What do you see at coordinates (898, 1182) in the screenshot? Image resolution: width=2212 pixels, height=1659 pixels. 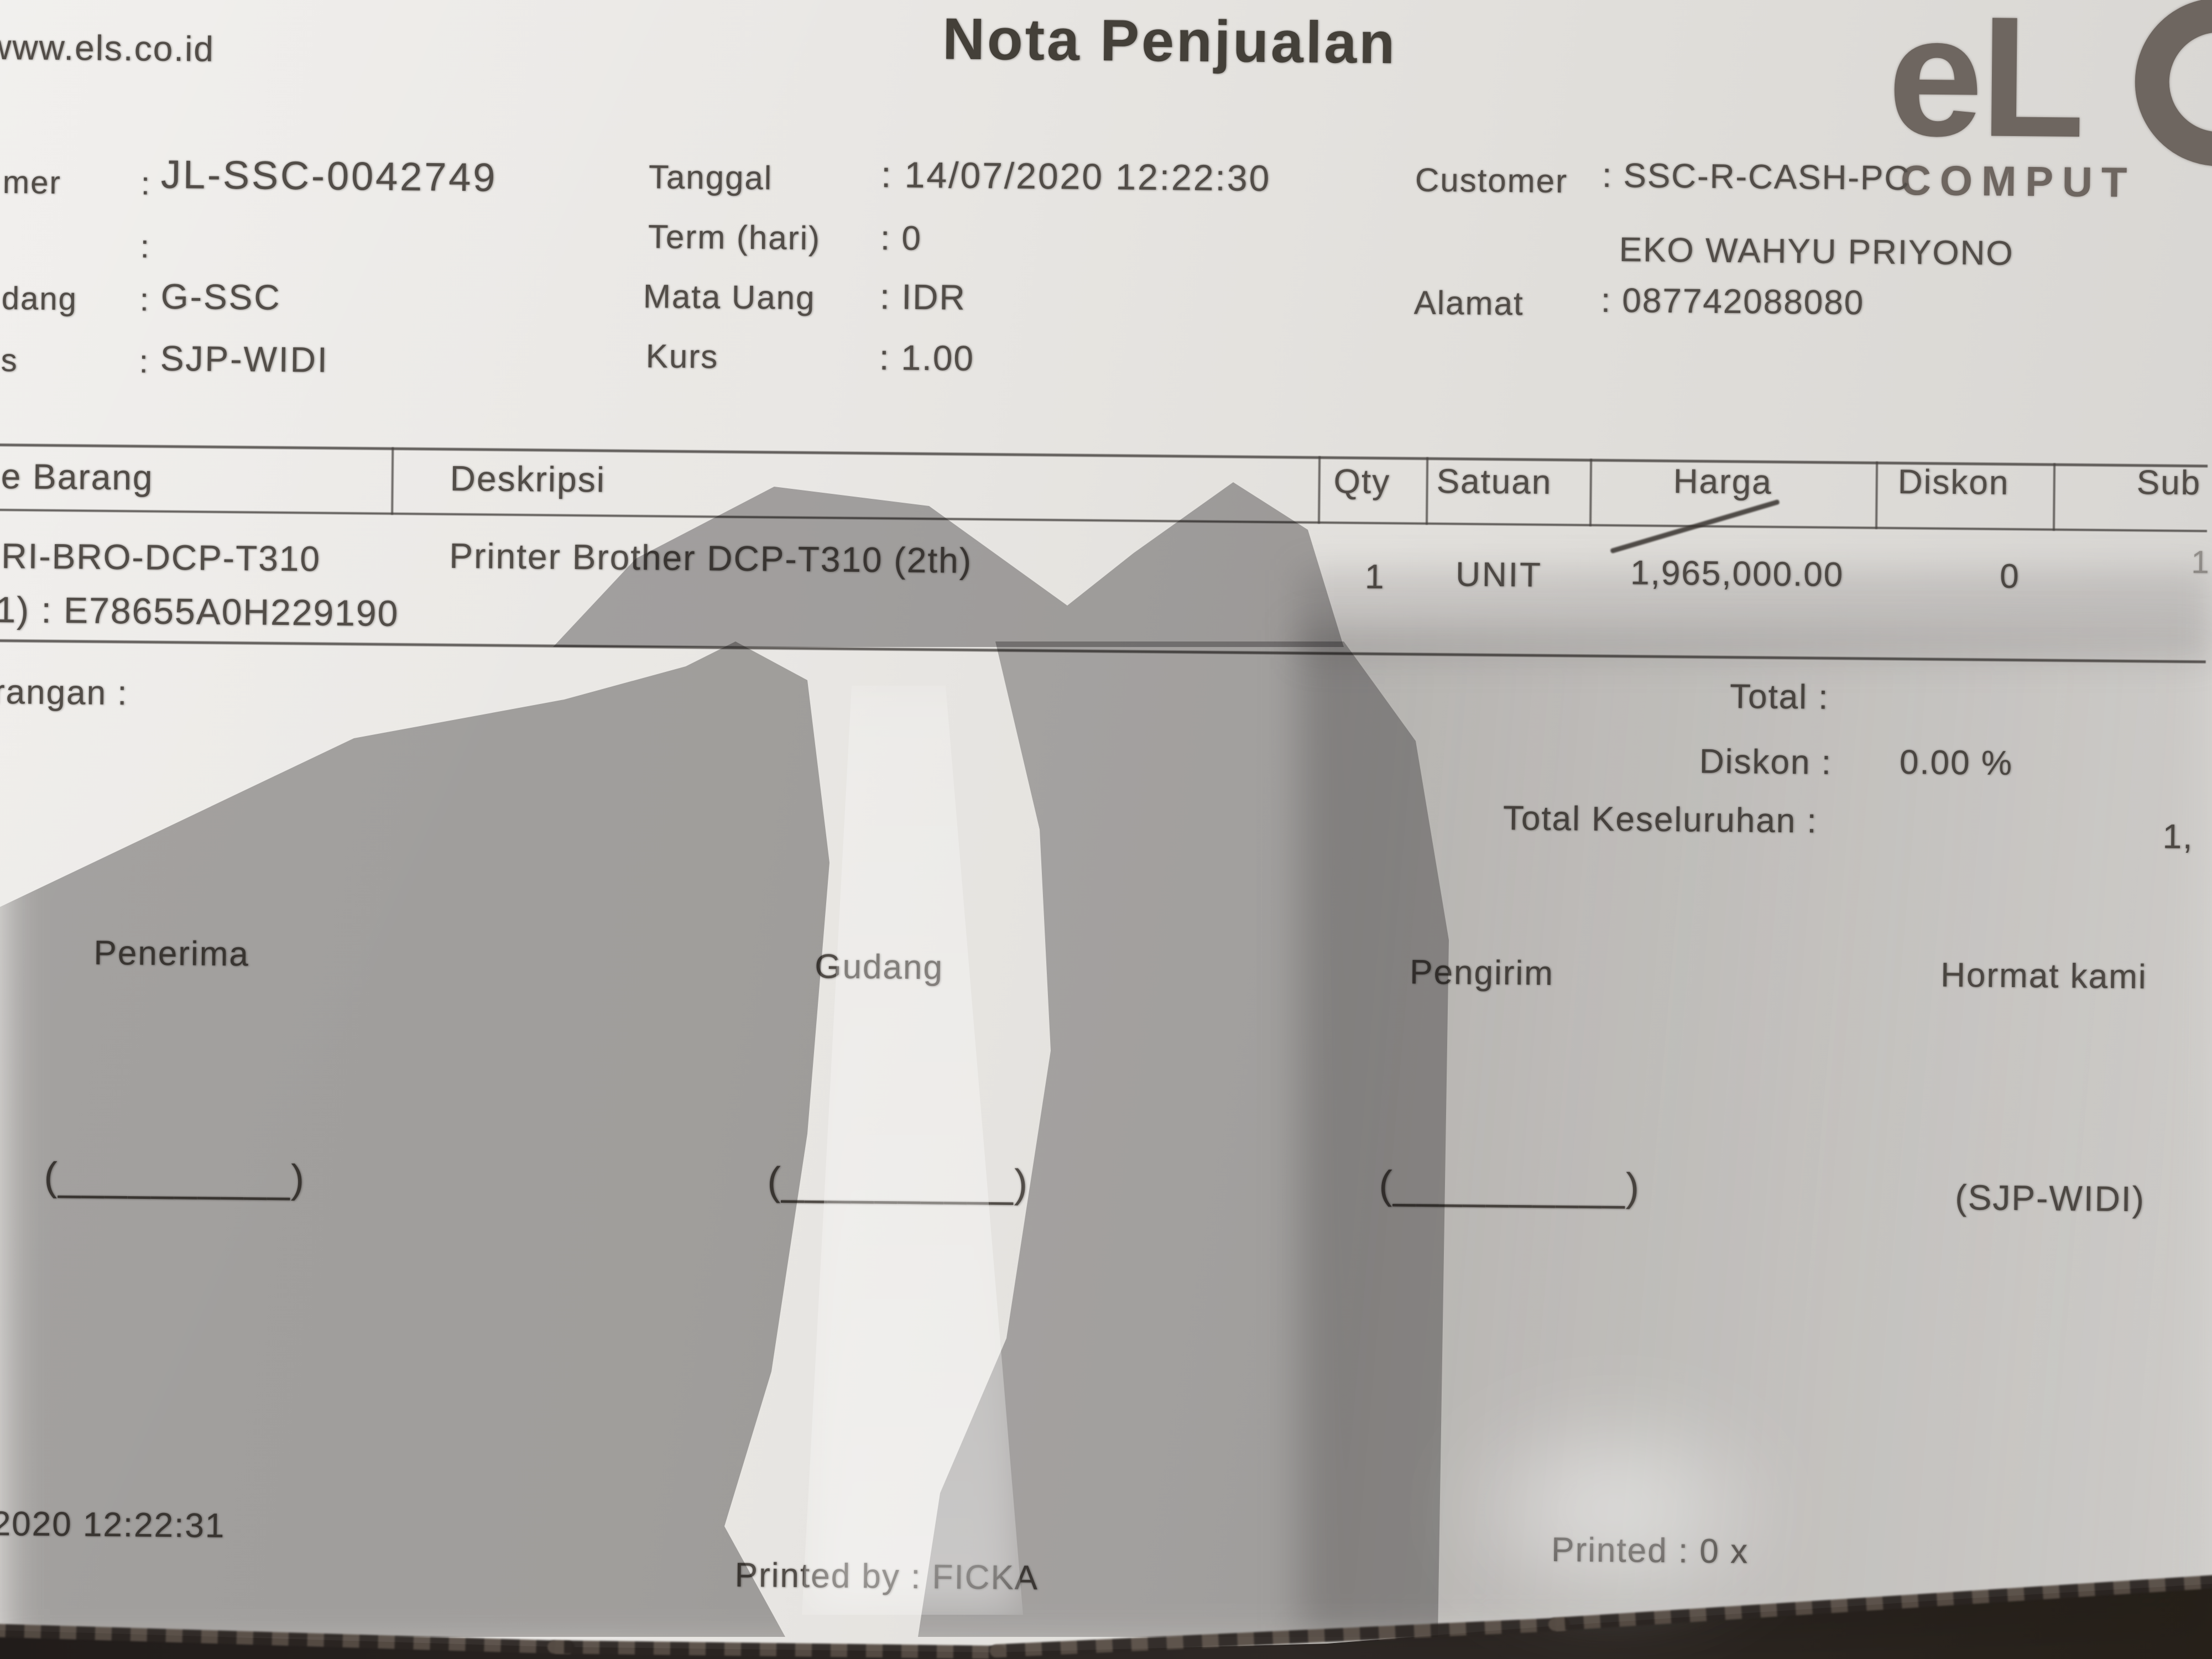 I see `sign-blank-gudang: (__________)` at bounding box center [898, 1182].